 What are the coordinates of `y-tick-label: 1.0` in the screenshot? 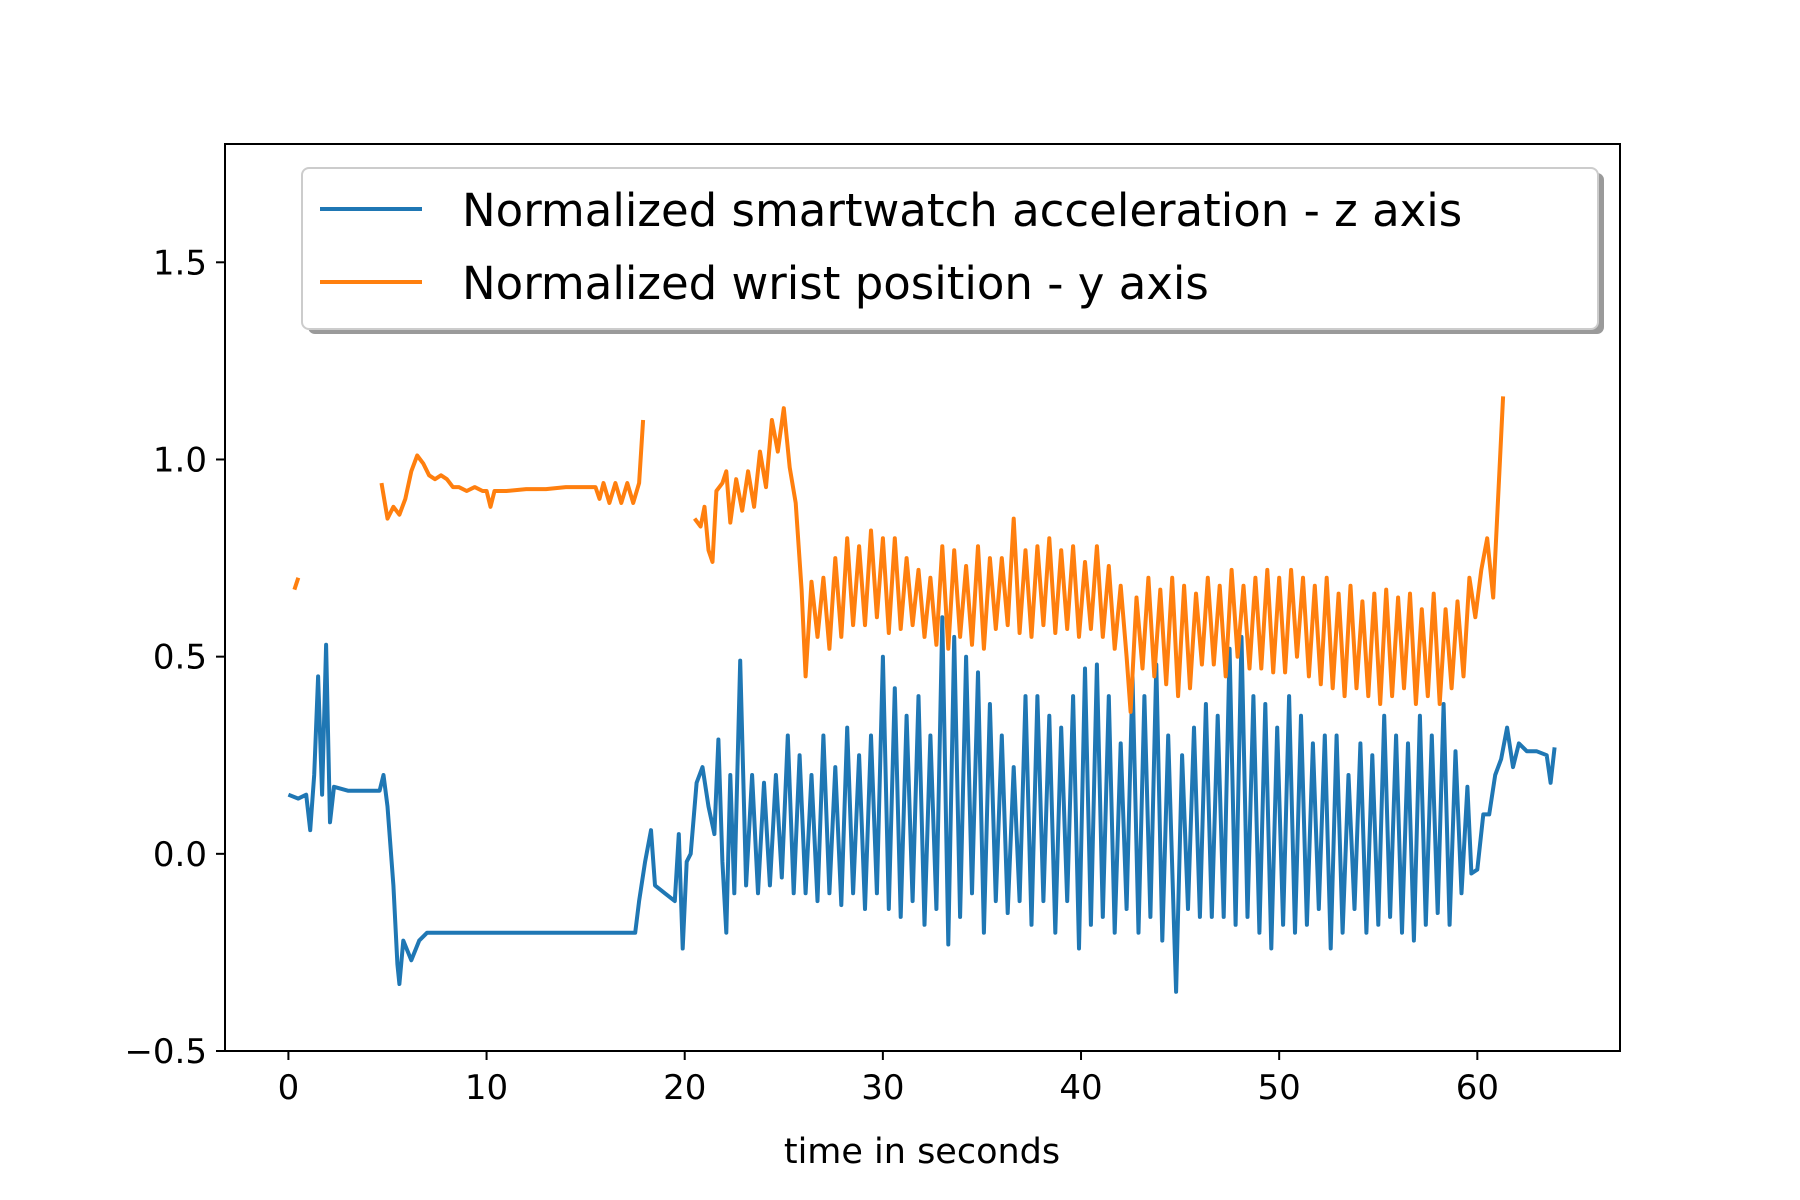 It's located at (180, 460).